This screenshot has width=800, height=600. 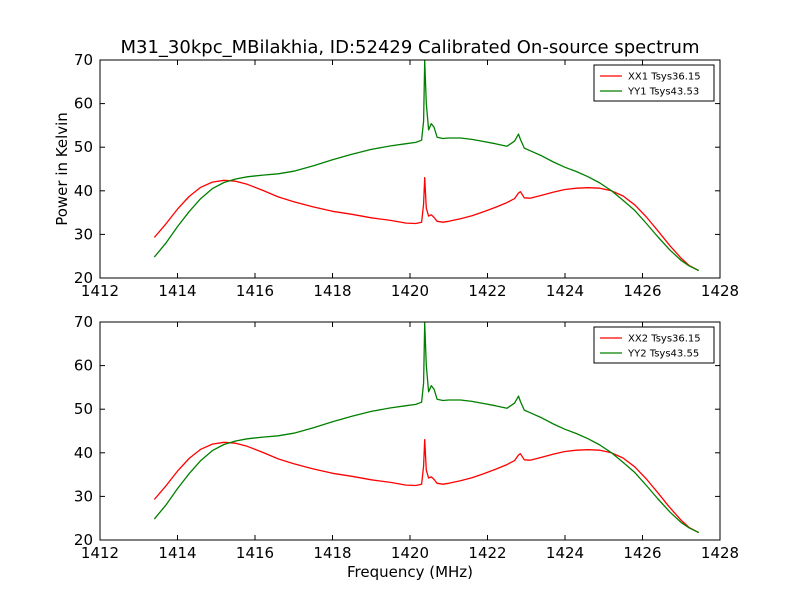 What do you see at coordinates (426, 486) in the screenshot?
I see `series-line-xx2` at bounding box center [426, 486].